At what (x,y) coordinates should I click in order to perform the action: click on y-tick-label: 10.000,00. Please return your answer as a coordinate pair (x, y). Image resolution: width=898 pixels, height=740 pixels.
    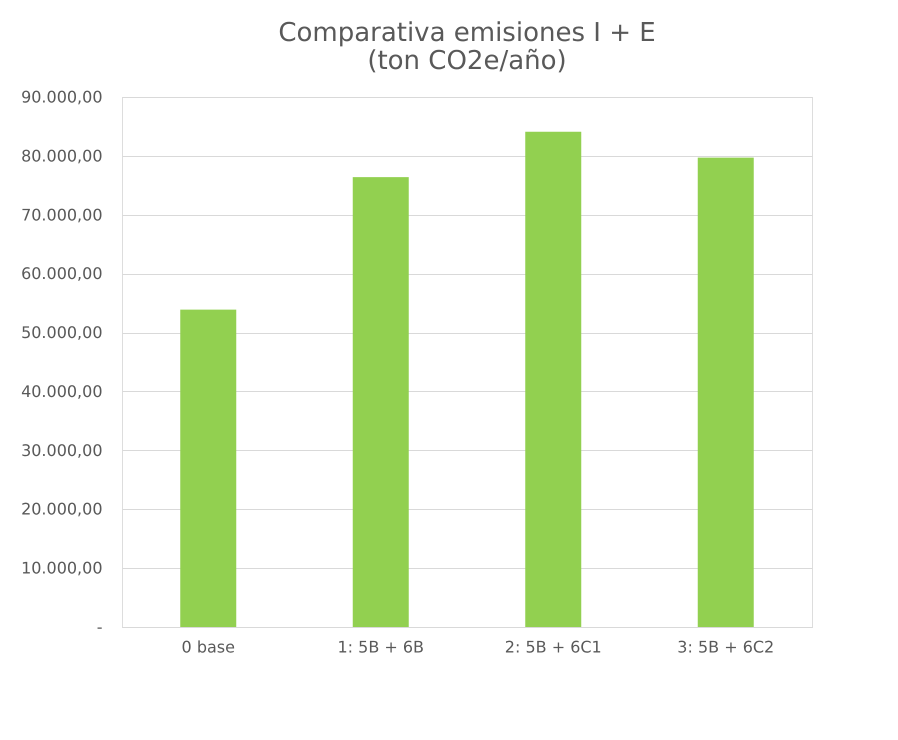
    Looking at the image, I should click on (61, 568).